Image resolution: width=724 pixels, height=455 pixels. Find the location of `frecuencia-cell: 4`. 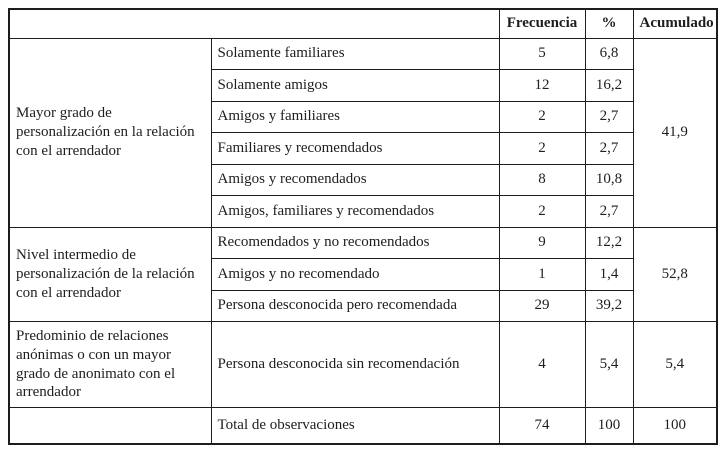

frecuencia-cell: 4 is located at coordinates (542, 364).